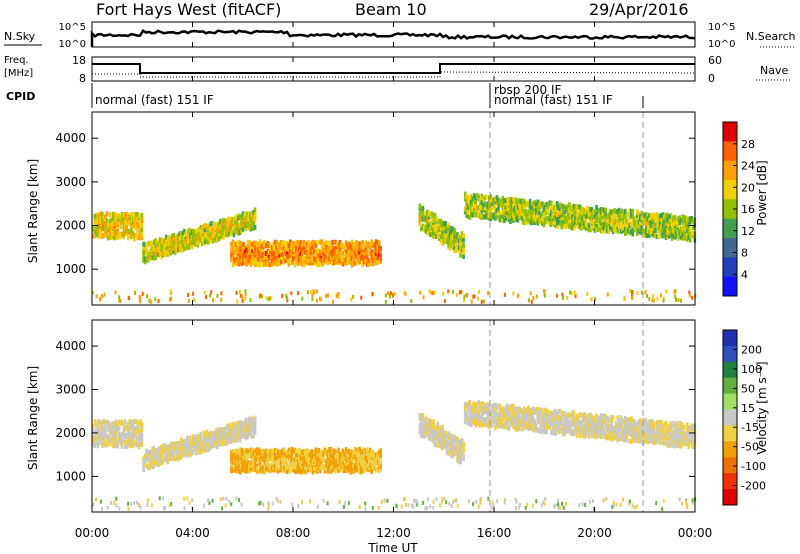  I want to click on cpid-segment-1: normal (fast) 151 IF, so click(154, 100).